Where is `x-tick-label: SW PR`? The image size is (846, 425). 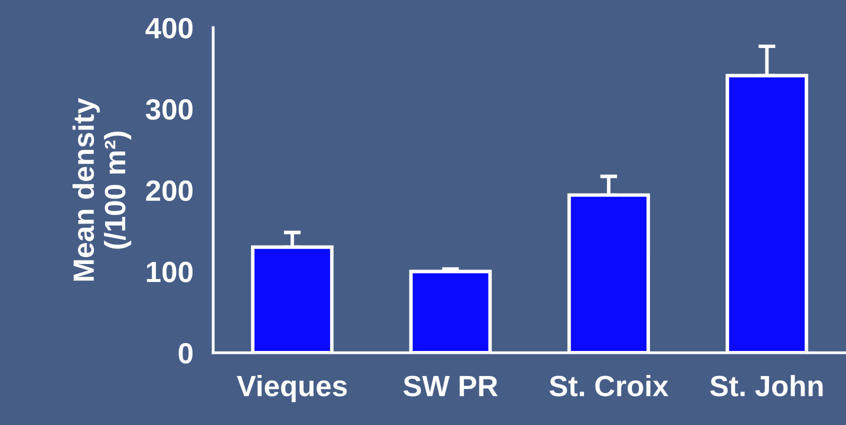
x-tick-label: SW PR is located at coordinates (451, 386).